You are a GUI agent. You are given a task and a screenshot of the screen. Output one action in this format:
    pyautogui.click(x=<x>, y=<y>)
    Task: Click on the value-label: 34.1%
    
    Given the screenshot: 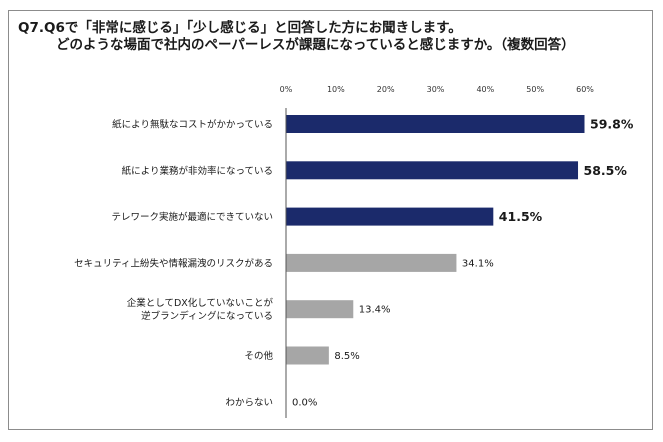 What is the action you would take?
    pyautogui.click(x=478, y=263)
    